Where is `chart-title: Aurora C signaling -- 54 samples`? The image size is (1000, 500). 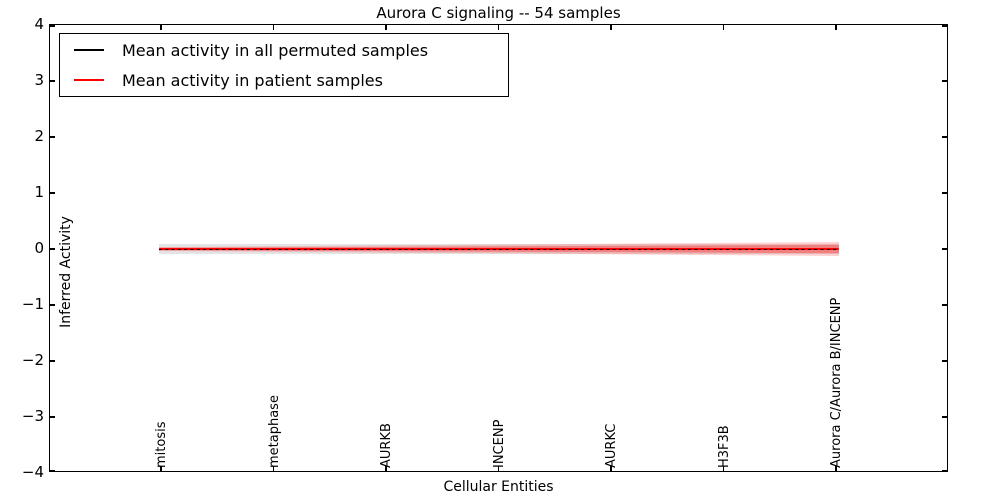
chart-title: Aurora C signaling -- 54 samples is located at coordinates (498, 13).